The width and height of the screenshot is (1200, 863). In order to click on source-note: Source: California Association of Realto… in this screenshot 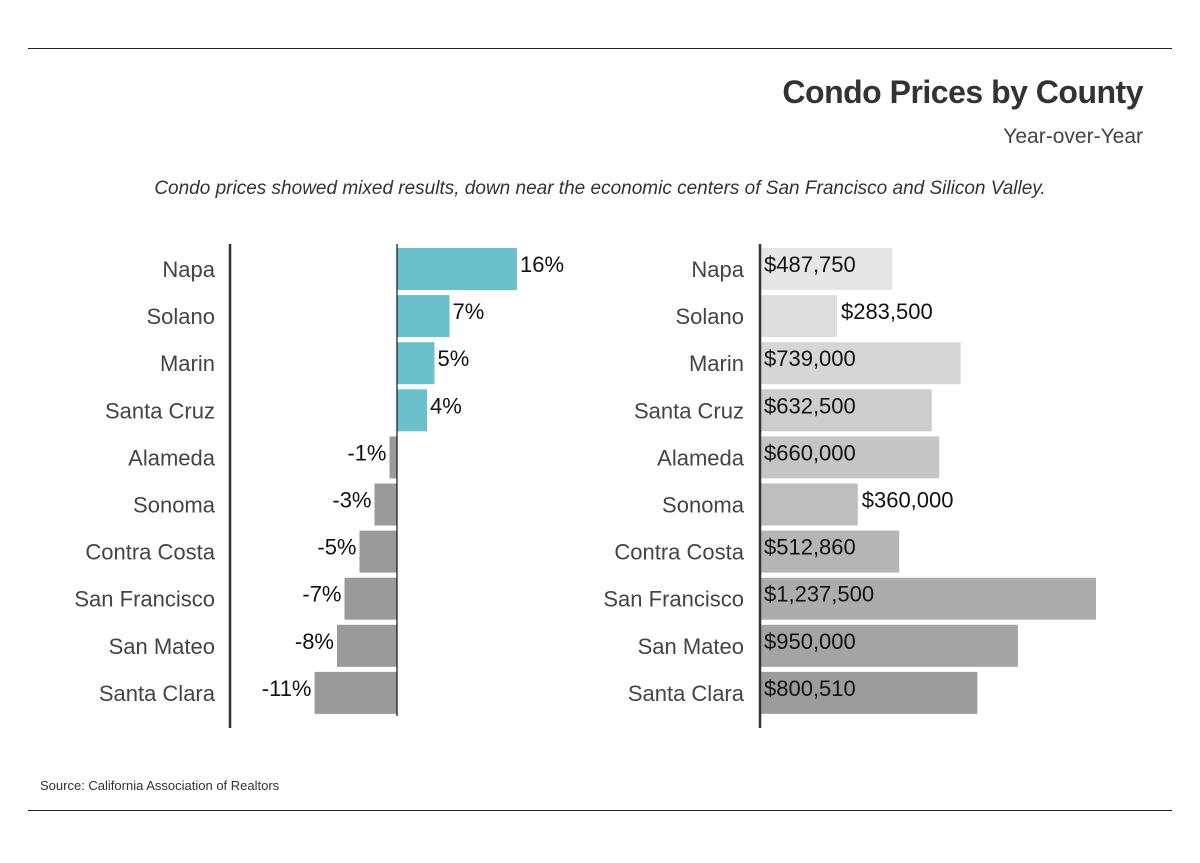, I will do `click(160, 785)`.